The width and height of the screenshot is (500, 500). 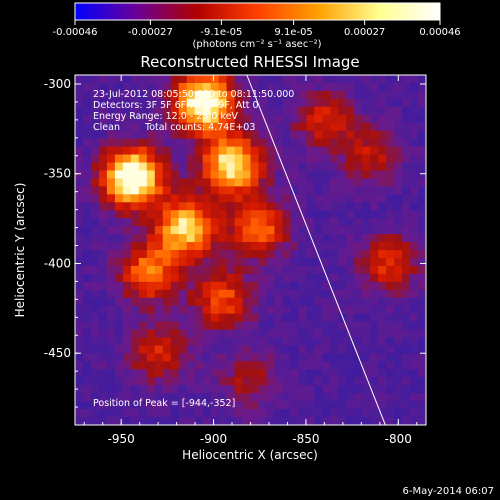 What do you see at coordinates (448, 491) in the screenshot?
I see `footer-timestamp: 6-May-2014 06:07` at bounding box center [448, 491].